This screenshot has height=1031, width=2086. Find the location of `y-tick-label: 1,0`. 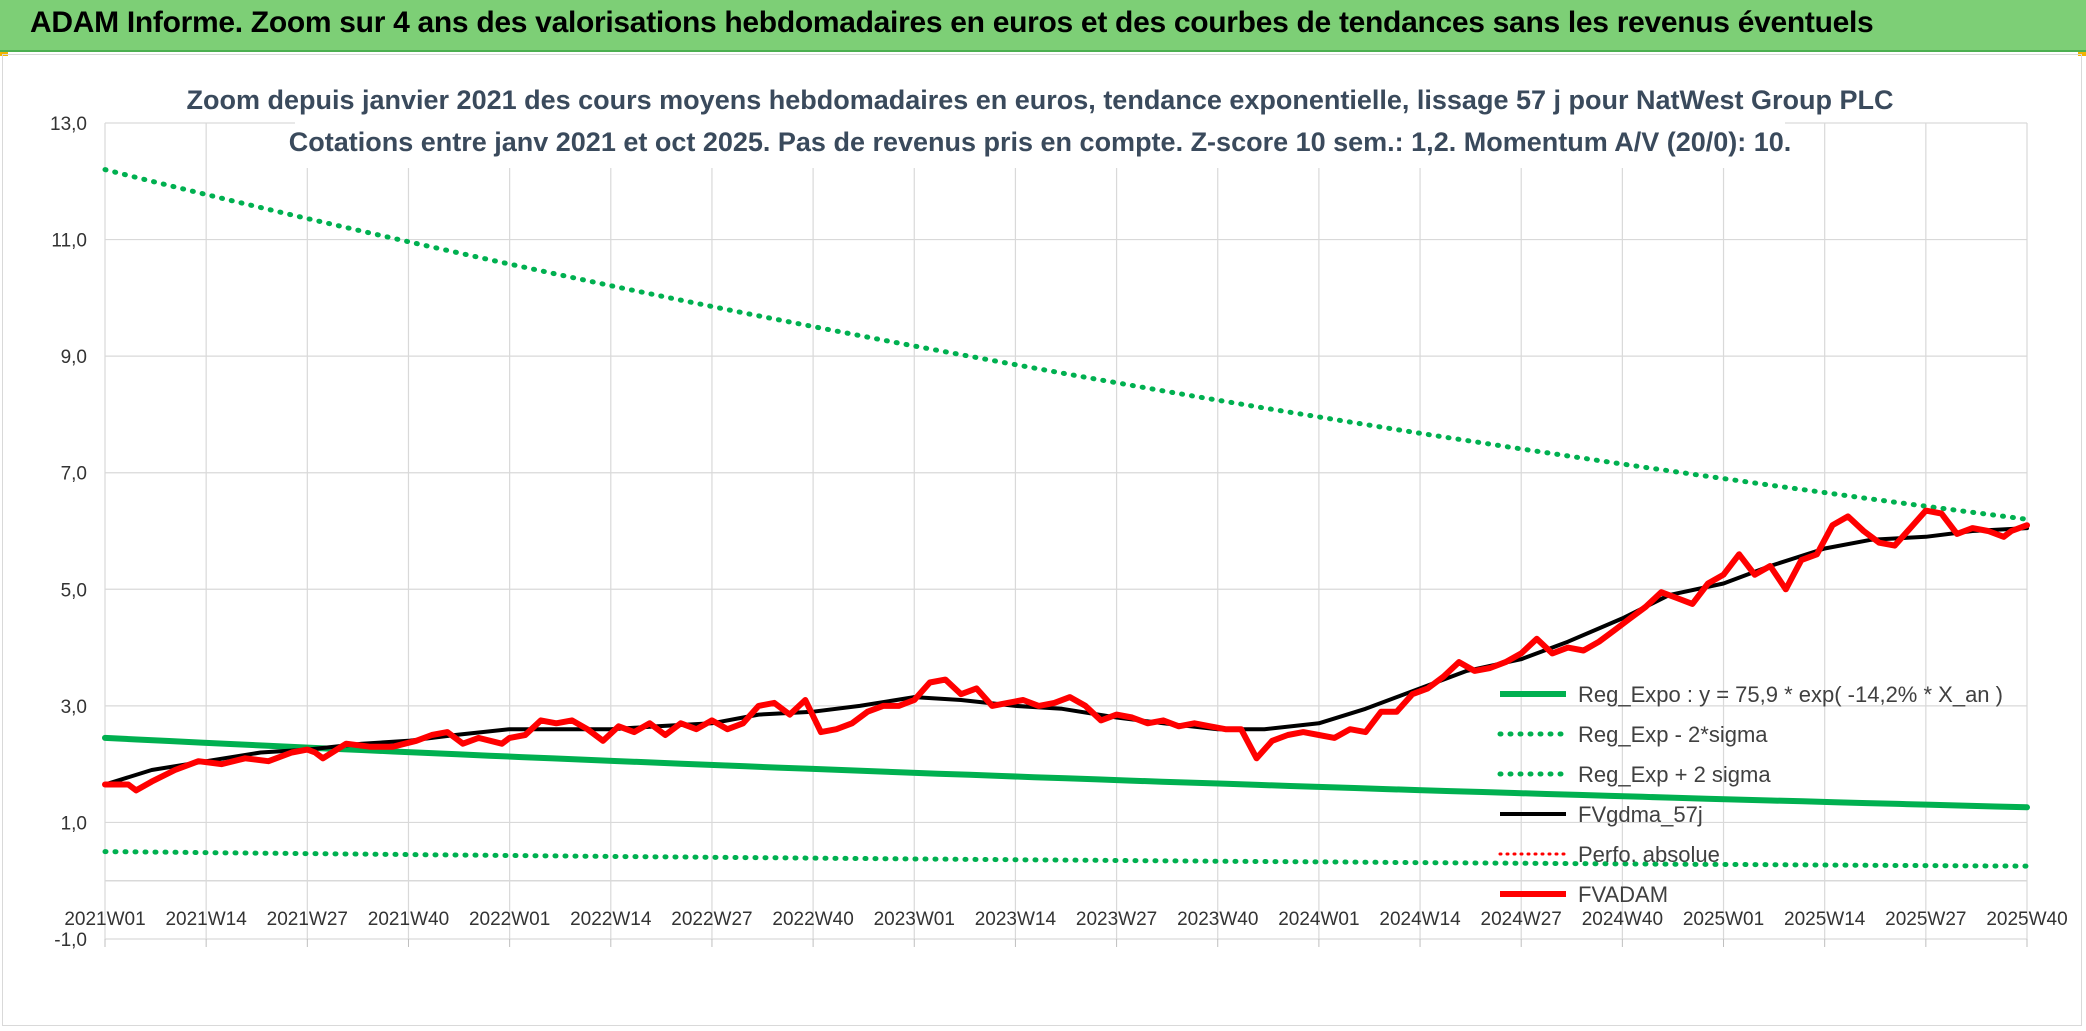

y-tick-label: 1,0 is located at coordinates (74, 823).